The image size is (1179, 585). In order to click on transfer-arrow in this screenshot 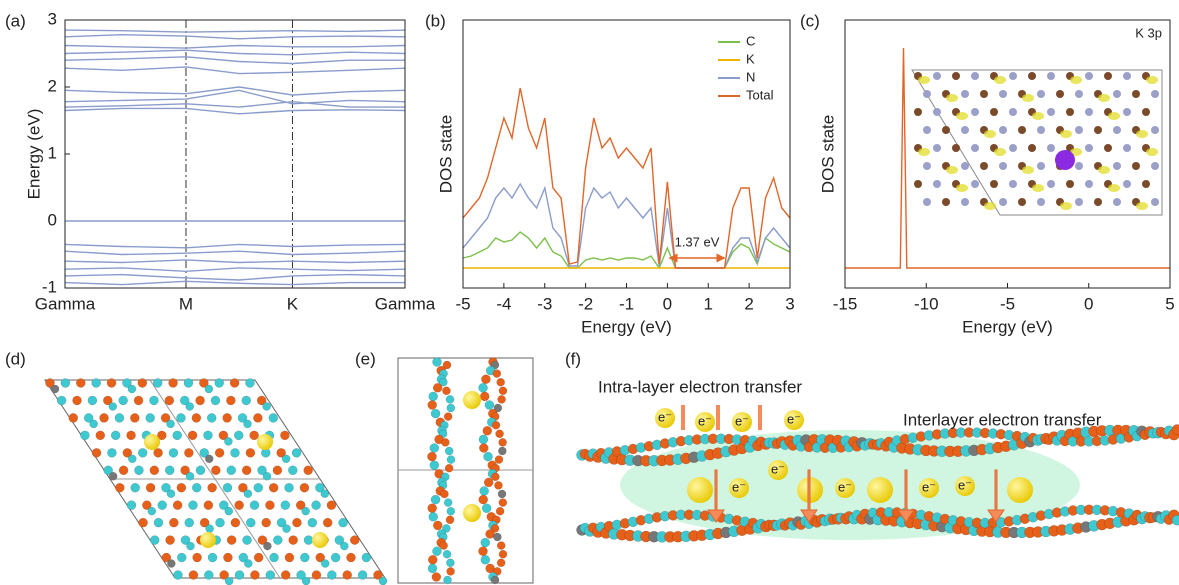, I will do `click(996, 496)`.